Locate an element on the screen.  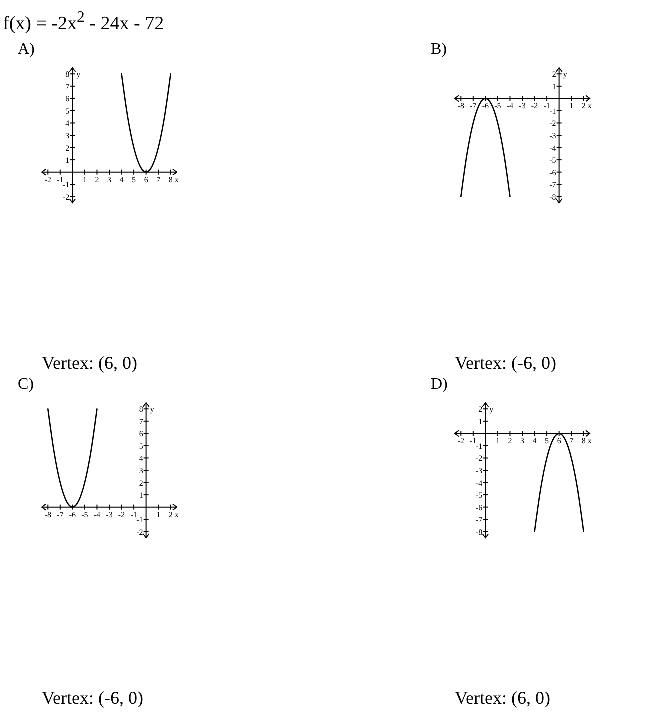
chart-title: f(x) = -2x$^{2}$ - 24x - 72 is located at coordinates (83, 22).